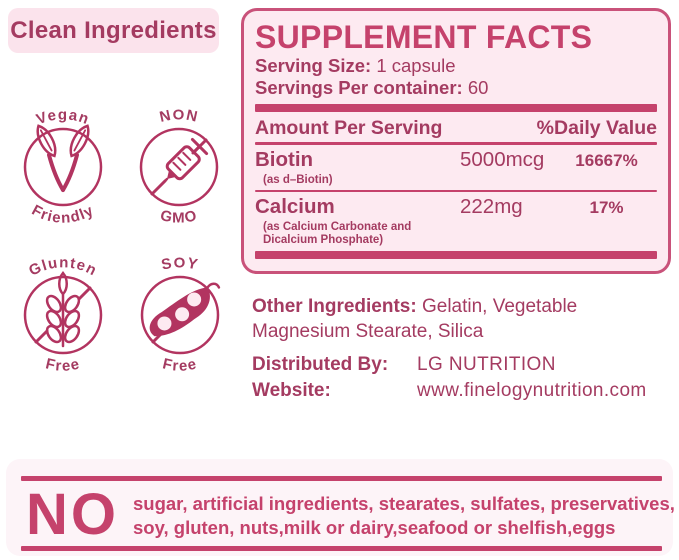  What do you see at coordinates (424, 37) in the screenshot?
I see `panel-title: SUPPLEMENT FACTS` at bounding box center [424, 37].